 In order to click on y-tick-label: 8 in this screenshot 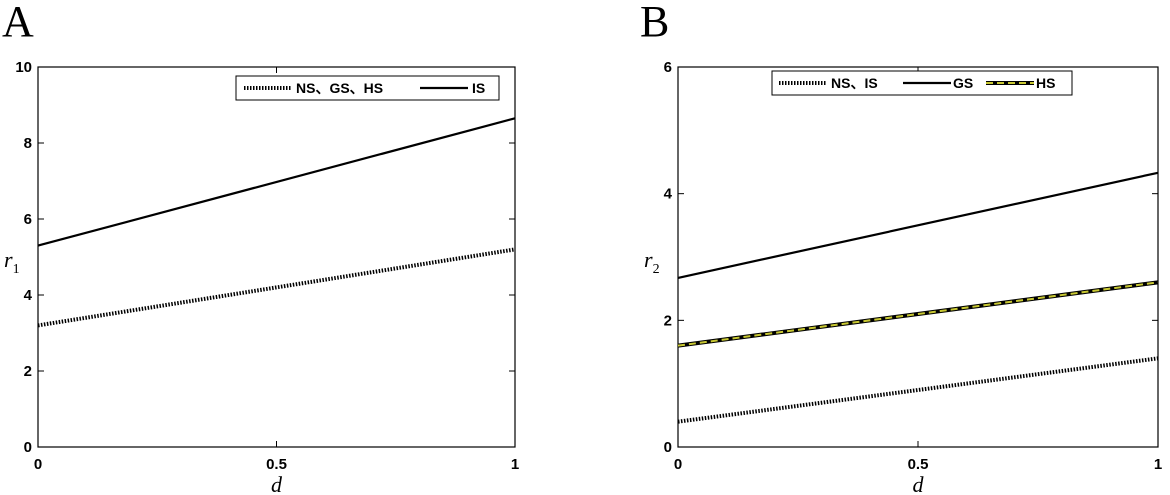, I will do `click(28, 143)`.